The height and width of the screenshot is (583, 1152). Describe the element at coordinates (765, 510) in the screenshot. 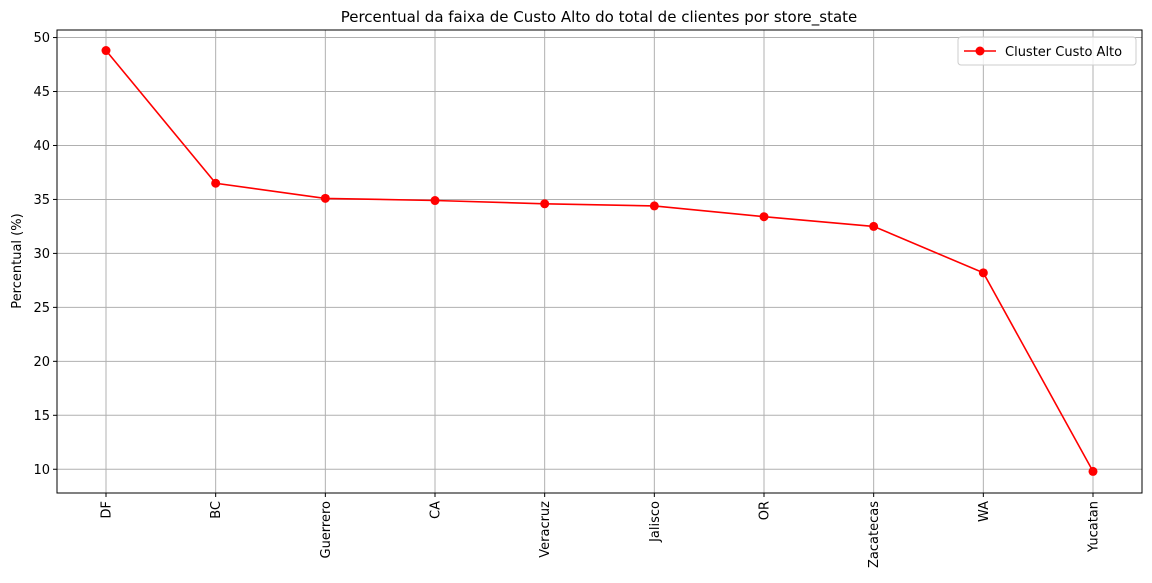

I see `x-tick-label: OR` at that location.